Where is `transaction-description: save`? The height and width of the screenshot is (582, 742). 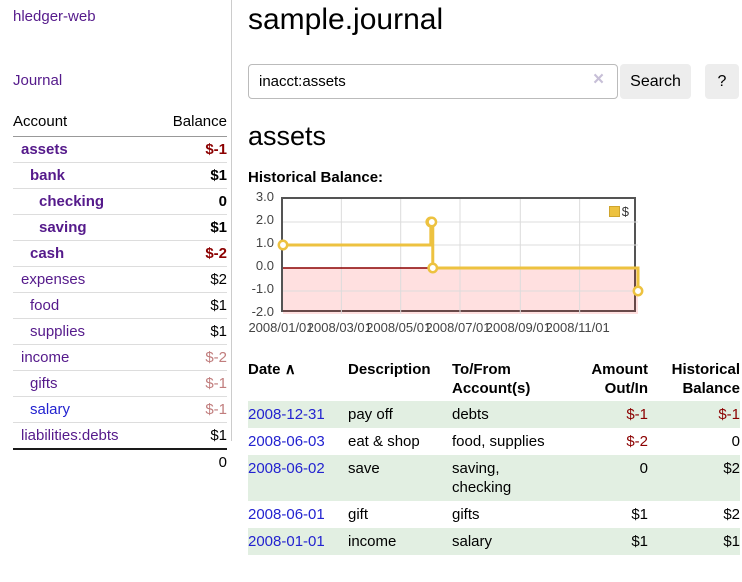
transaction-description: save is located at coordinates (364, 468).